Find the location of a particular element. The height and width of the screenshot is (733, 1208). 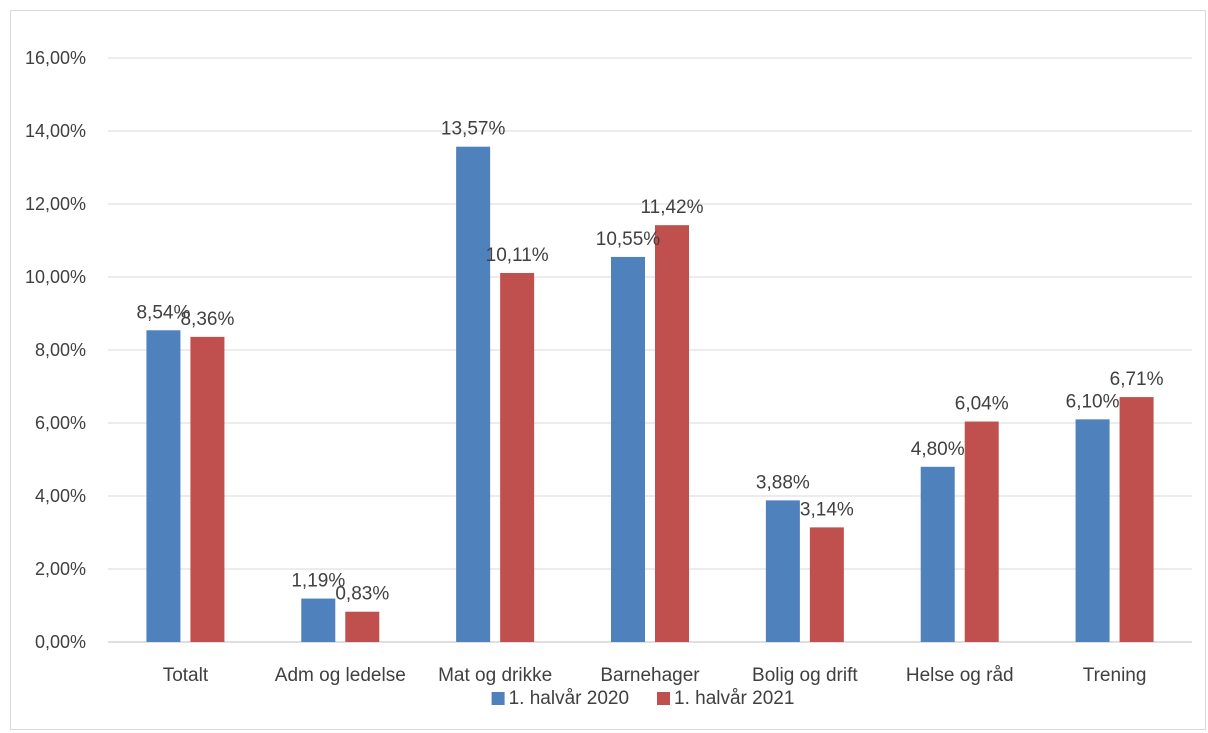

data-label: 3,88% is located at coordinates (783, 482).